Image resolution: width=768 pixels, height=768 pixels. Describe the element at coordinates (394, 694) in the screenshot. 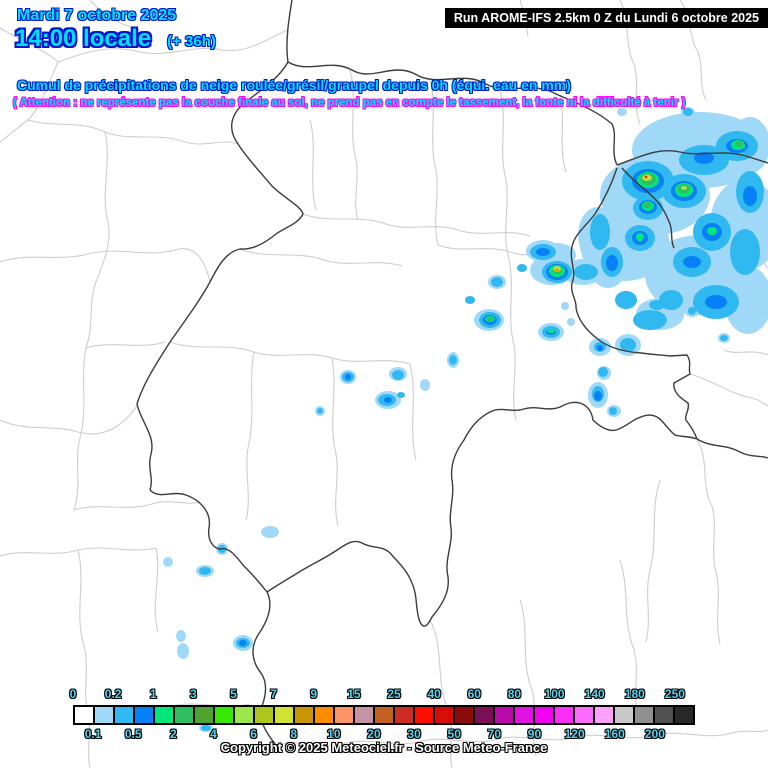

I see `legend-value-25: 25` at that location.